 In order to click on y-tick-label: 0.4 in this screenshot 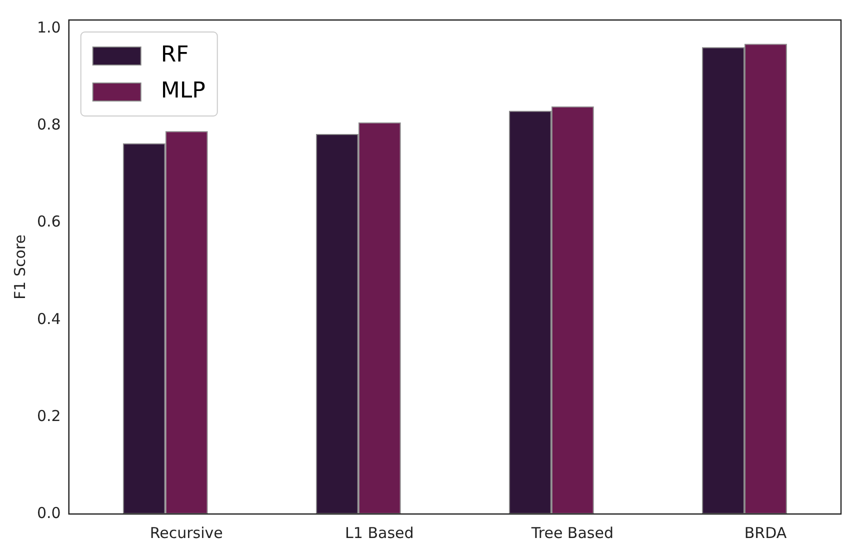, I will do `click(48, 319)`.